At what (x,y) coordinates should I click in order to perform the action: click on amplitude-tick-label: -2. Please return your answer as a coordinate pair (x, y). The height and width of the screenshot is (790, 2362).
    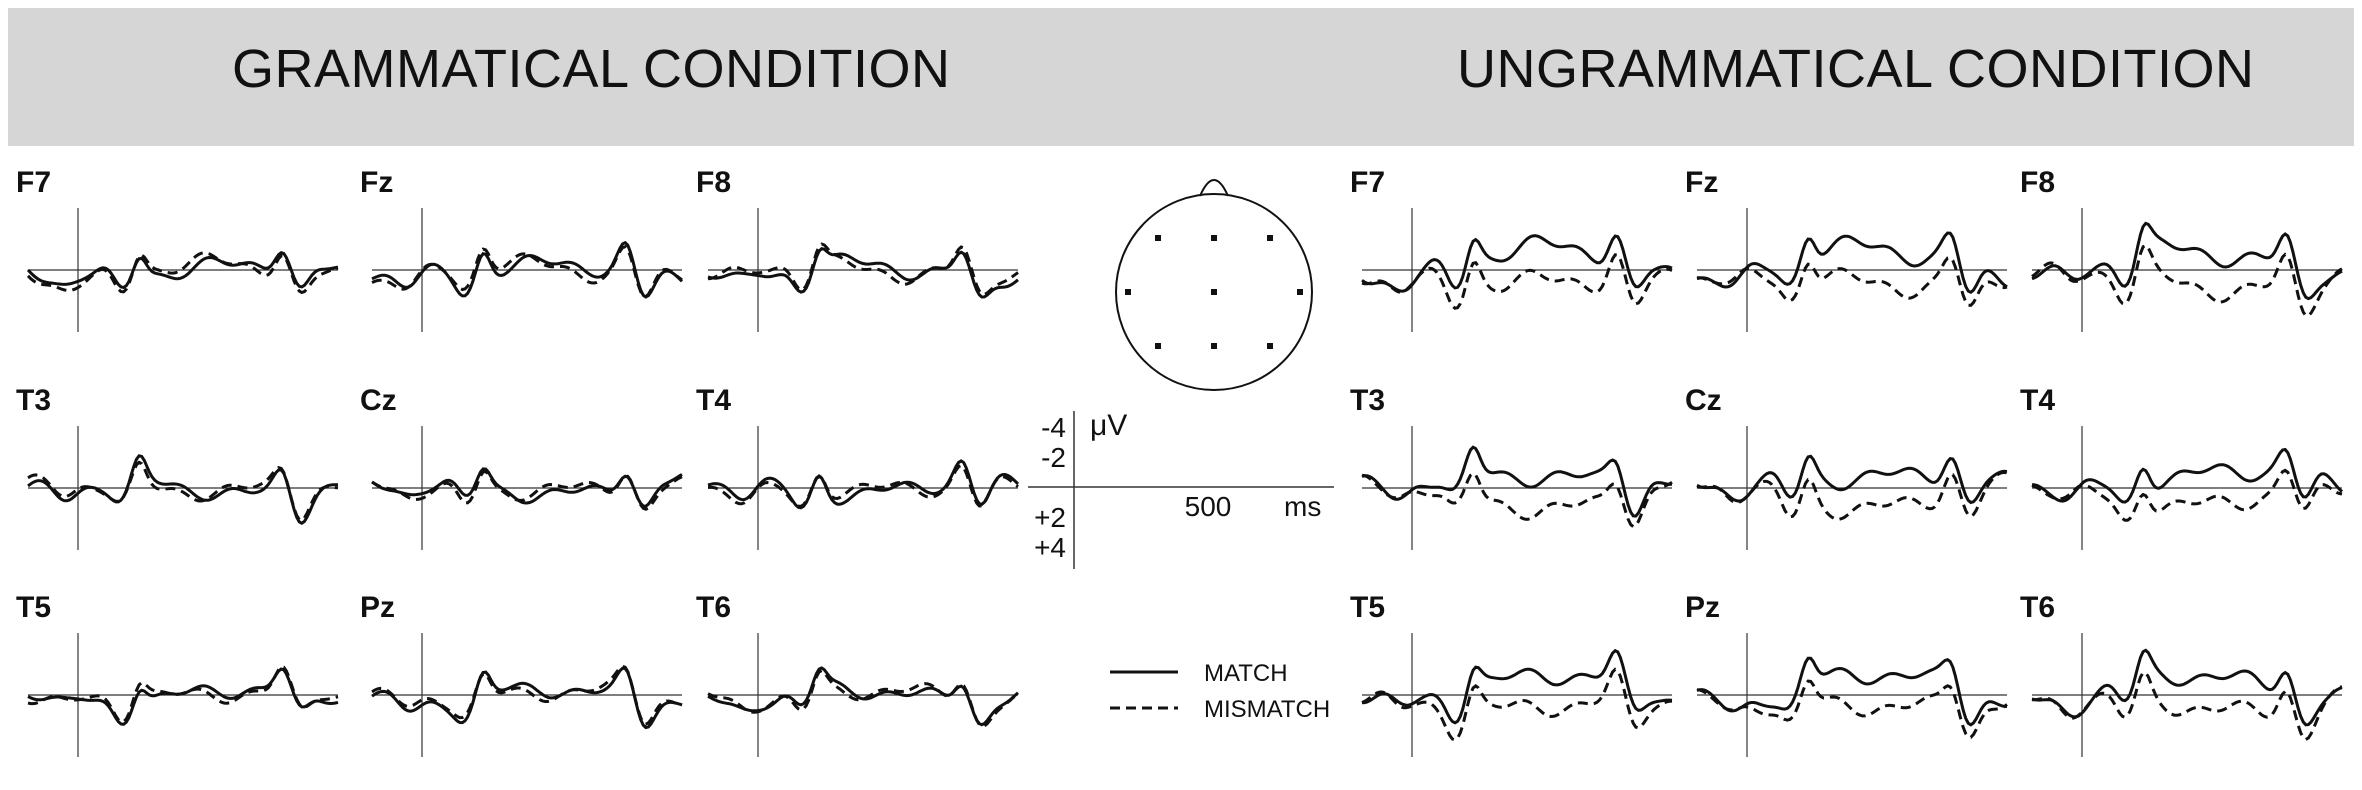
    Looking at the image, I should click on (1053, 457).